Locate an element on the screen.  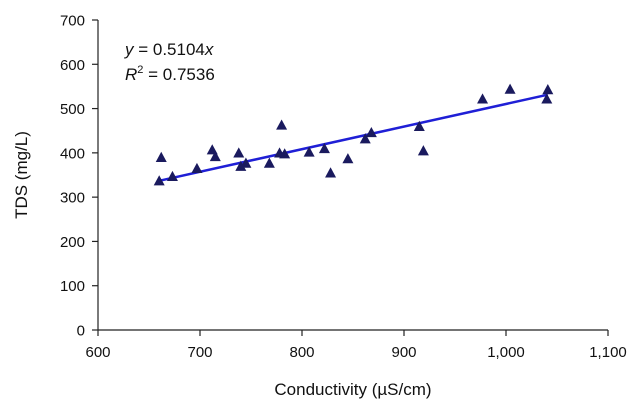
r-squared-exponent: 2 is located at coordinates (140, 70).